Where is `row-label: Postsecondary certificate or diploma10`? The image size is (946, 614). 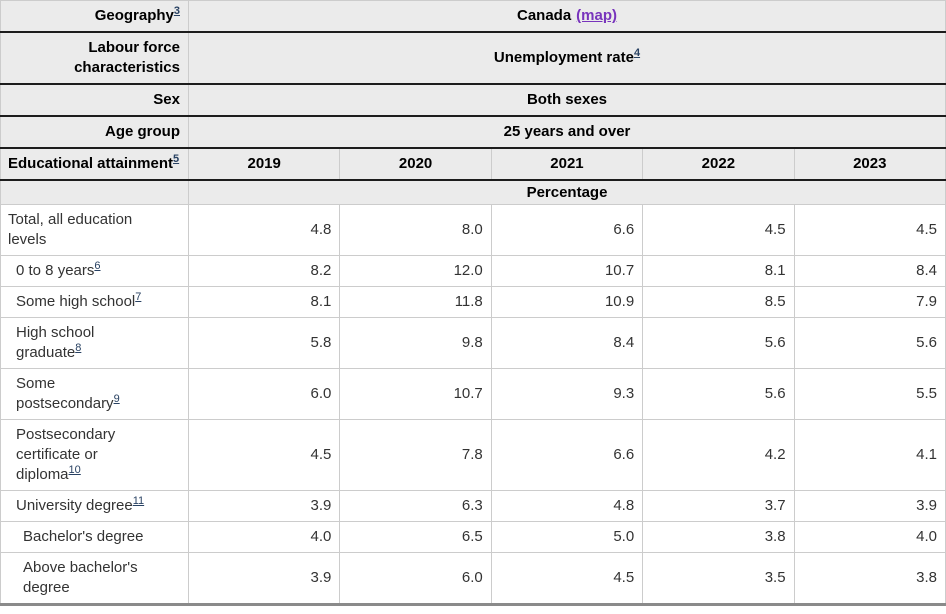
row-label: Postsecondary certificate or diploma10 is located at coordinates (94, 455).